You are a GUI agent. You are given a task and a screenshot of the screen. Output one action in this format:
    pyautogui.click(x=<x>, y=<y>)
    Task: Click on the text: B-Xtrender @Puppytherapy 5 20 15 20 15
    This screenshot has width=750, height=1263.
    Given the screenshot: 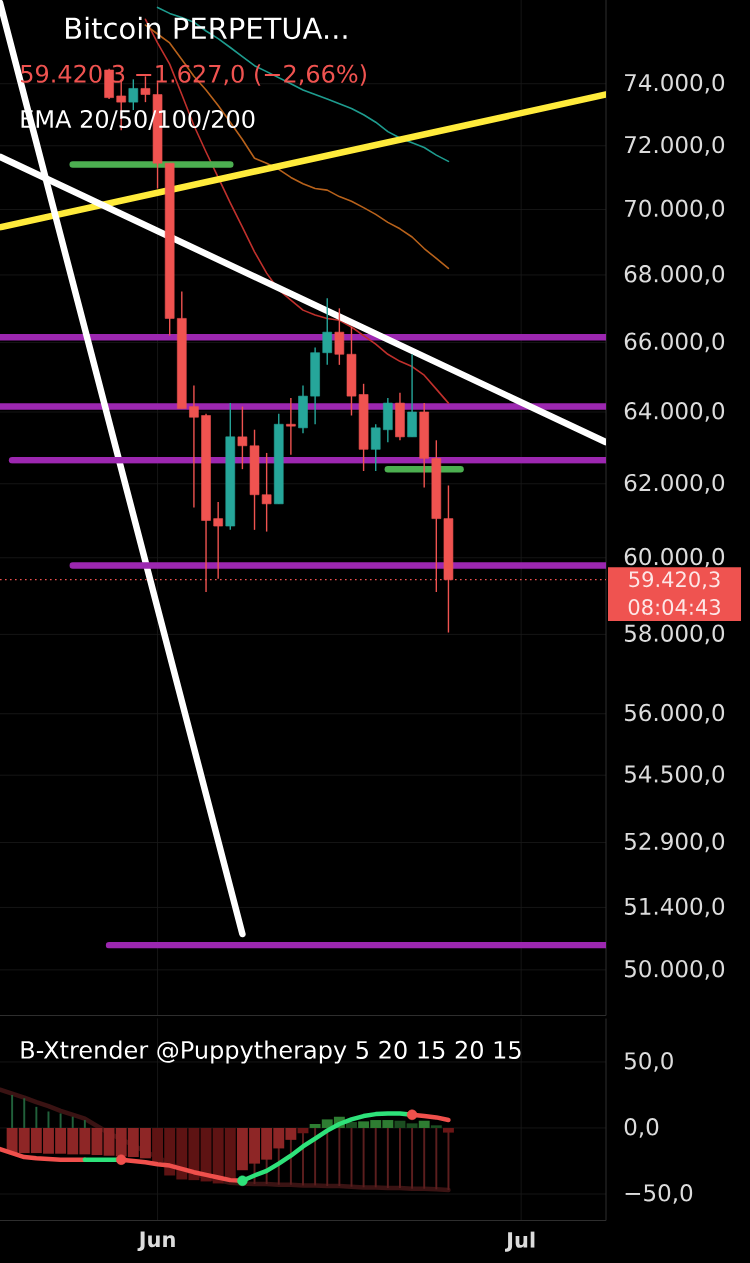 What is the action you would take?
    pyautogui.click(x=271, y=1052)
    